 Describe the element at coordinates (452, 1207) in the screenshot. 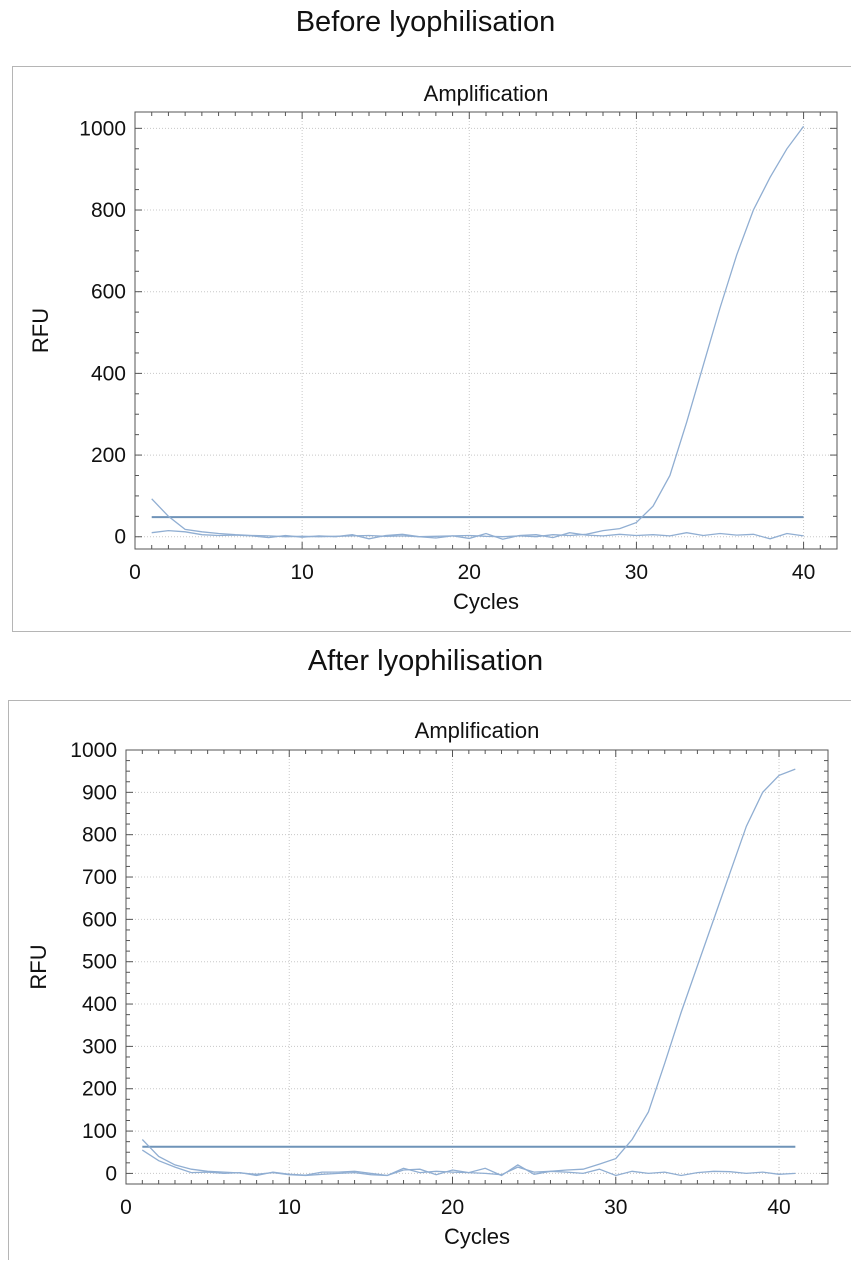

I see `chart1-x-tick-label: 20` at that location.